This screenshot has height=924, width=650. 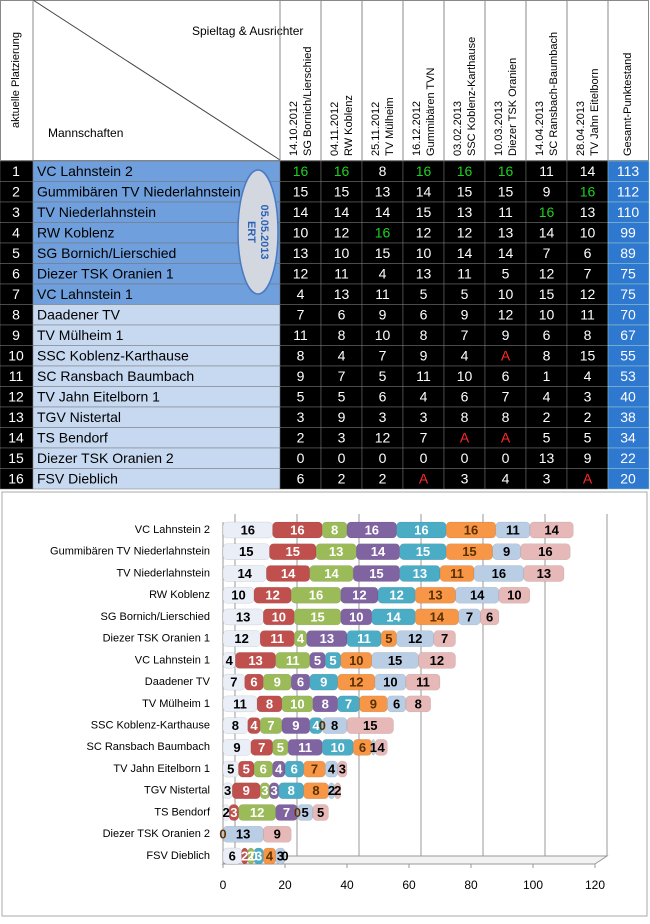 What do you see at coordinates (76, 232) in the screenshot?
I see `team: RW Koblenz` at bounding box center [76, 232].